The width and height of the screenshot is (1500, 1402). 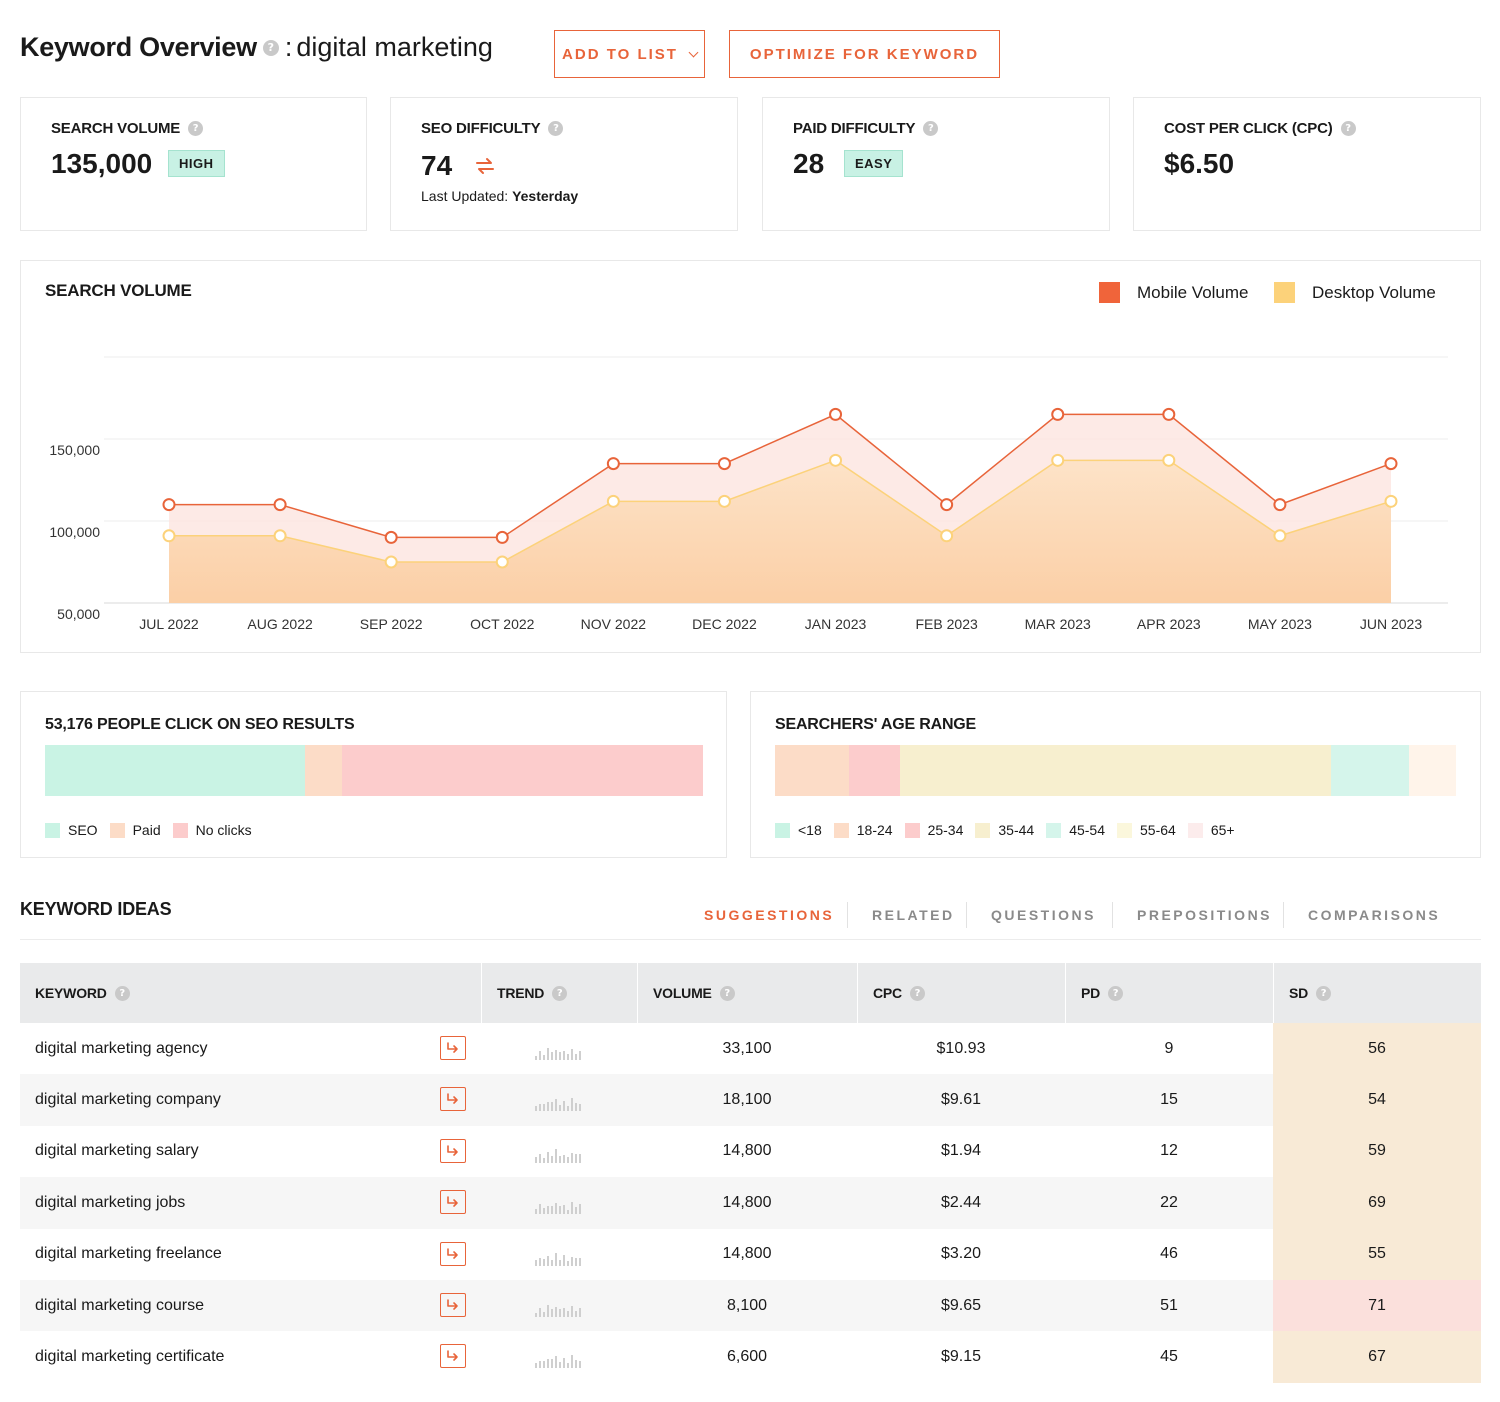 I want to click on column-pd: PD ?, so click(x=1102, y=993).